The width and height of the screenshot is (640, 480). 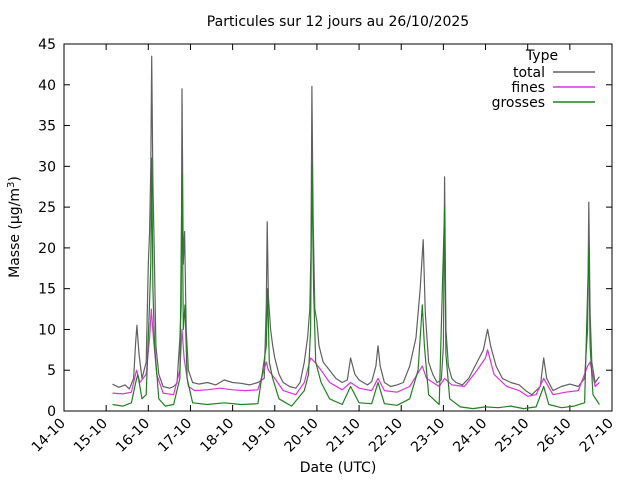 What do you see at coordinates (356, 352) in the screenshot?
I see `series-line-fines` at bounding box center [356, 352].